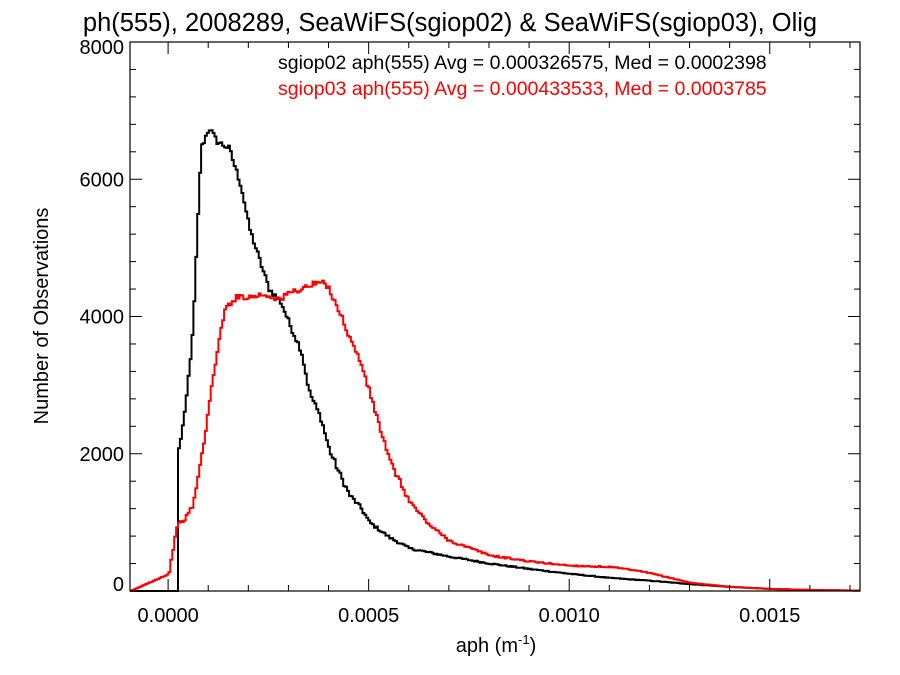  Describe the element at coordinates (769, 616) in the screenshot. I see `x-tick-label-3: 0.0015` at that location.